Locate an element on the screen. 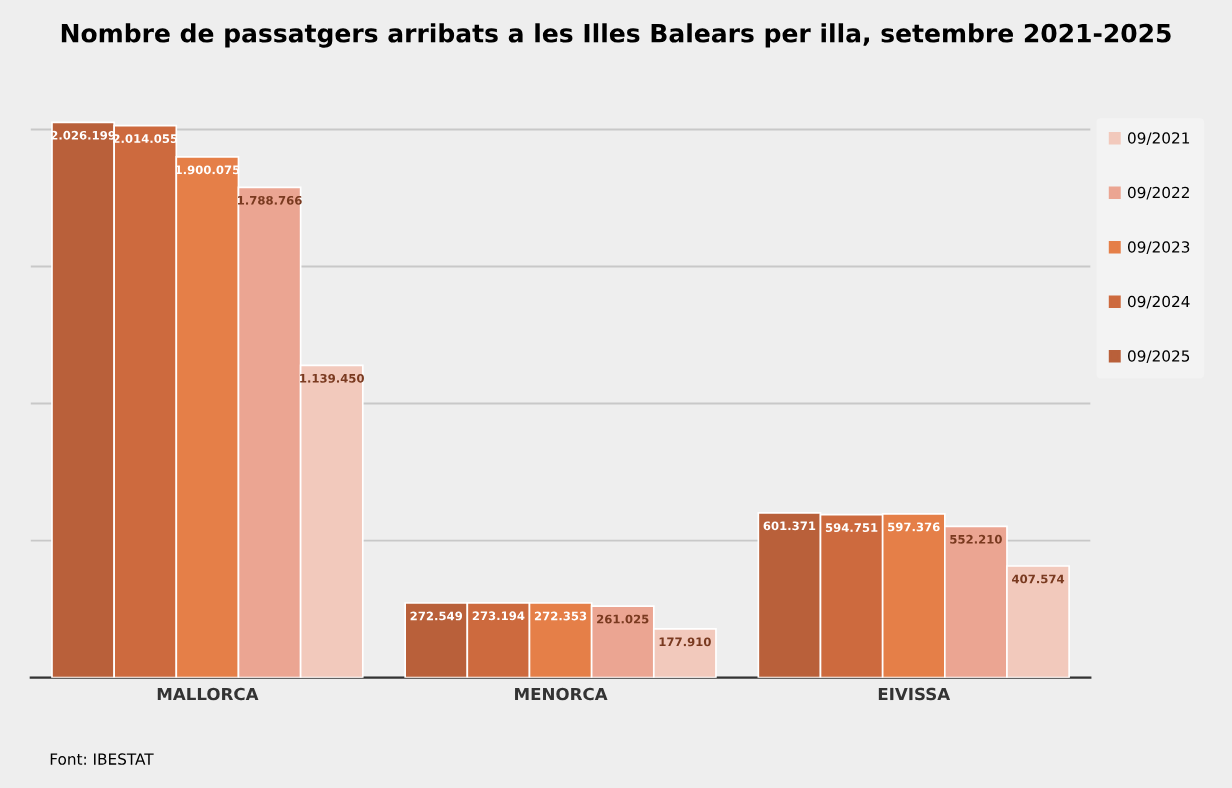  x-tick-label: MENORCA is located at coordinates (561, 694).